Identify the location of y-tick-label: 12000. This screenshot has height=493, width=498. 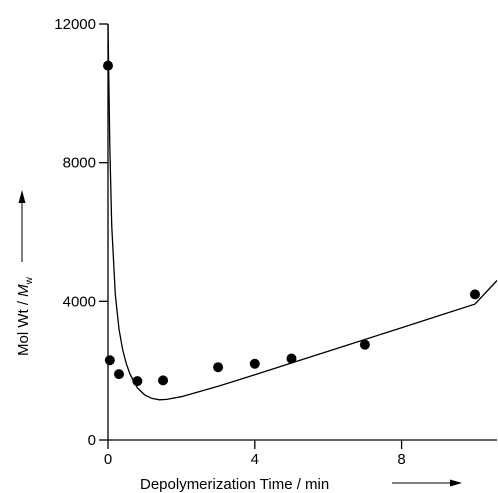
(75, 24).